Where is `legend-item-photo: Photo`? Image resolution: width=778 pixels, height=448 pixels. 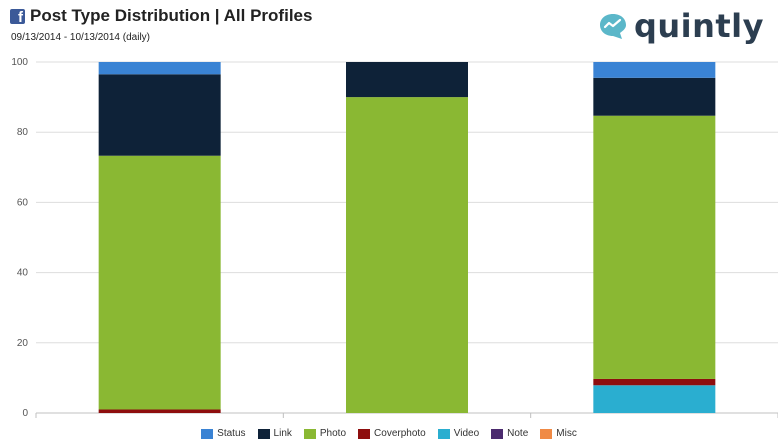
legend-item-photo: Photo is located at coordinates (325, 433).